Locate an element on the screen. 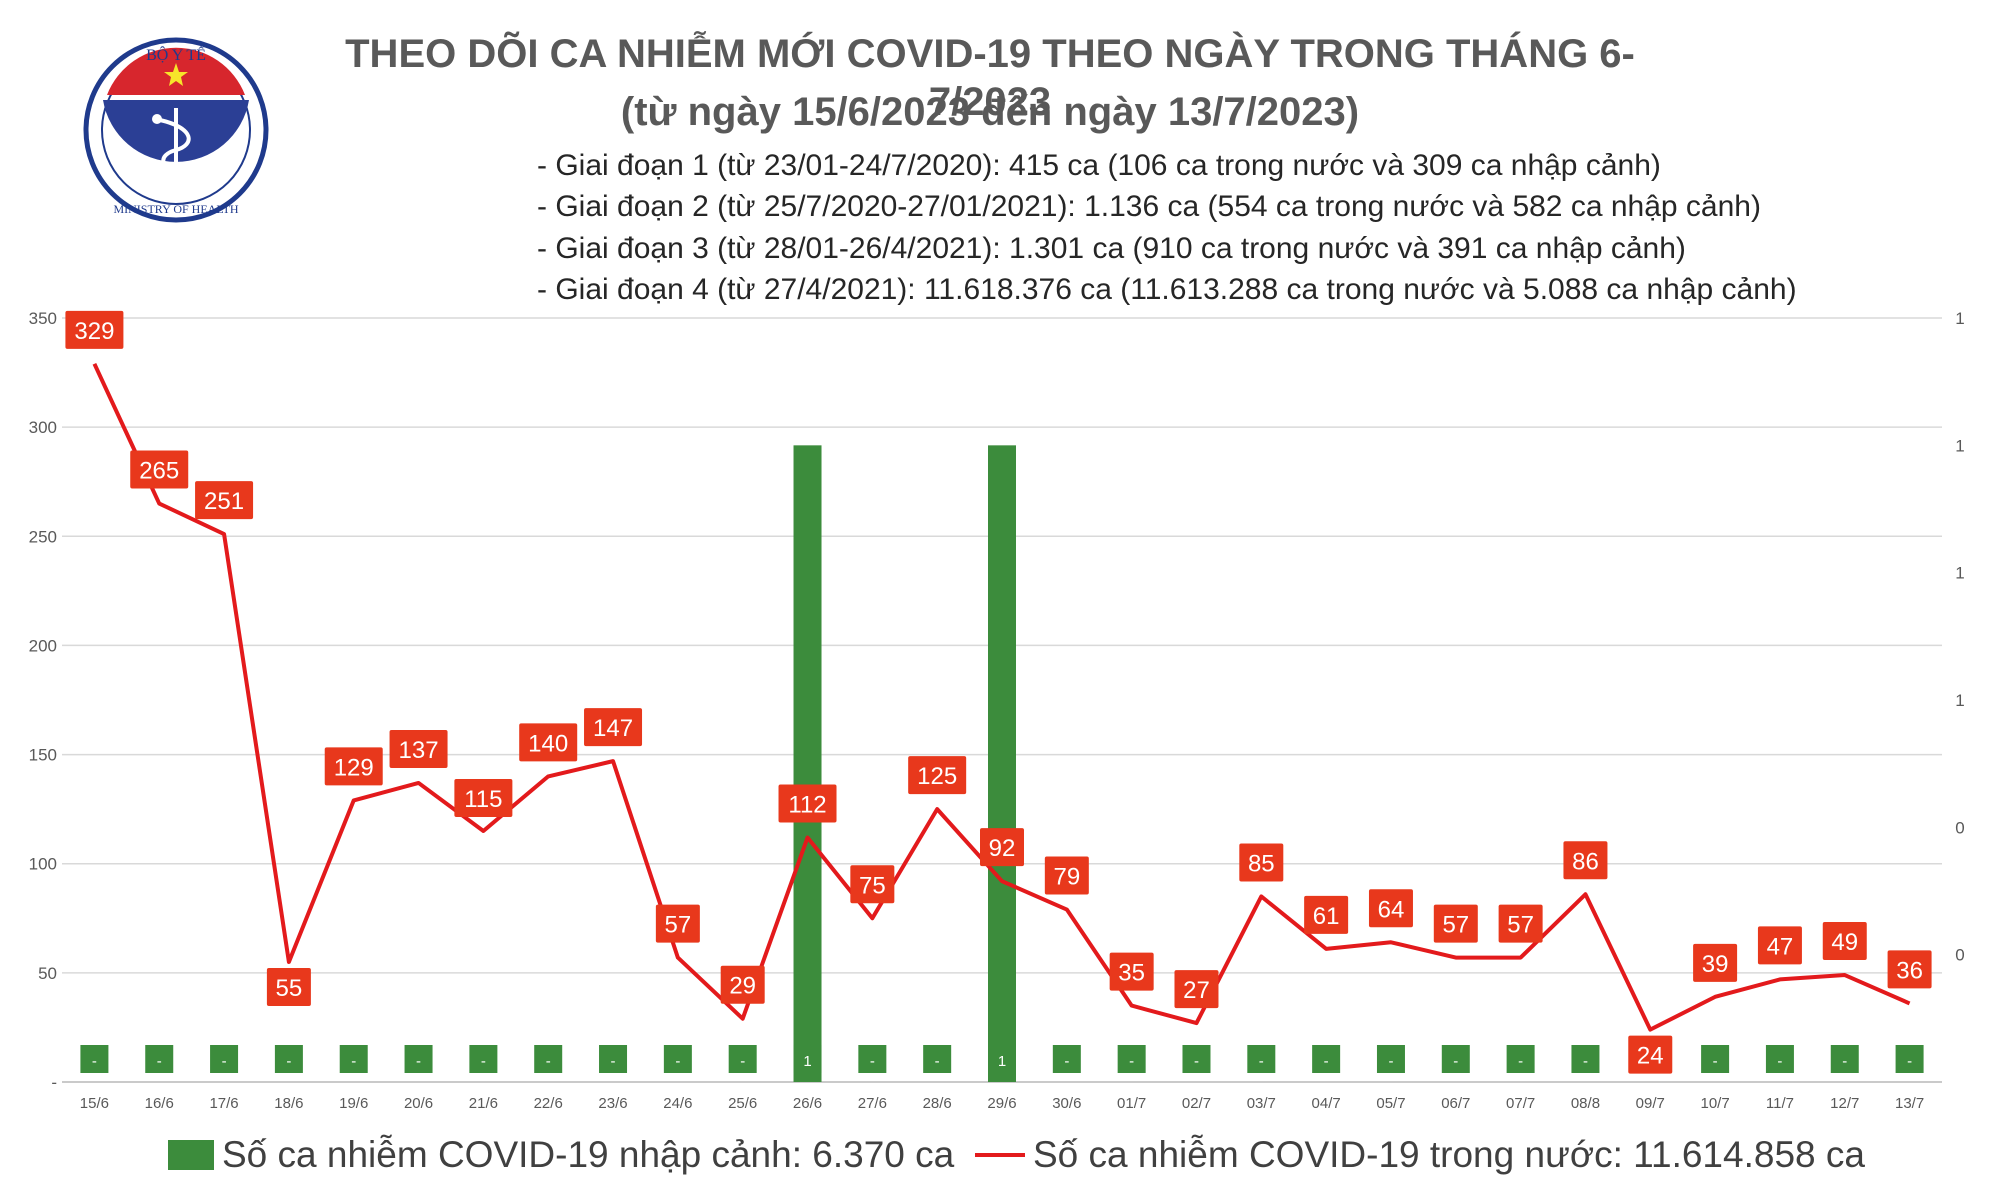  line-data-label: 92 is located at coordinates (1002, 848).